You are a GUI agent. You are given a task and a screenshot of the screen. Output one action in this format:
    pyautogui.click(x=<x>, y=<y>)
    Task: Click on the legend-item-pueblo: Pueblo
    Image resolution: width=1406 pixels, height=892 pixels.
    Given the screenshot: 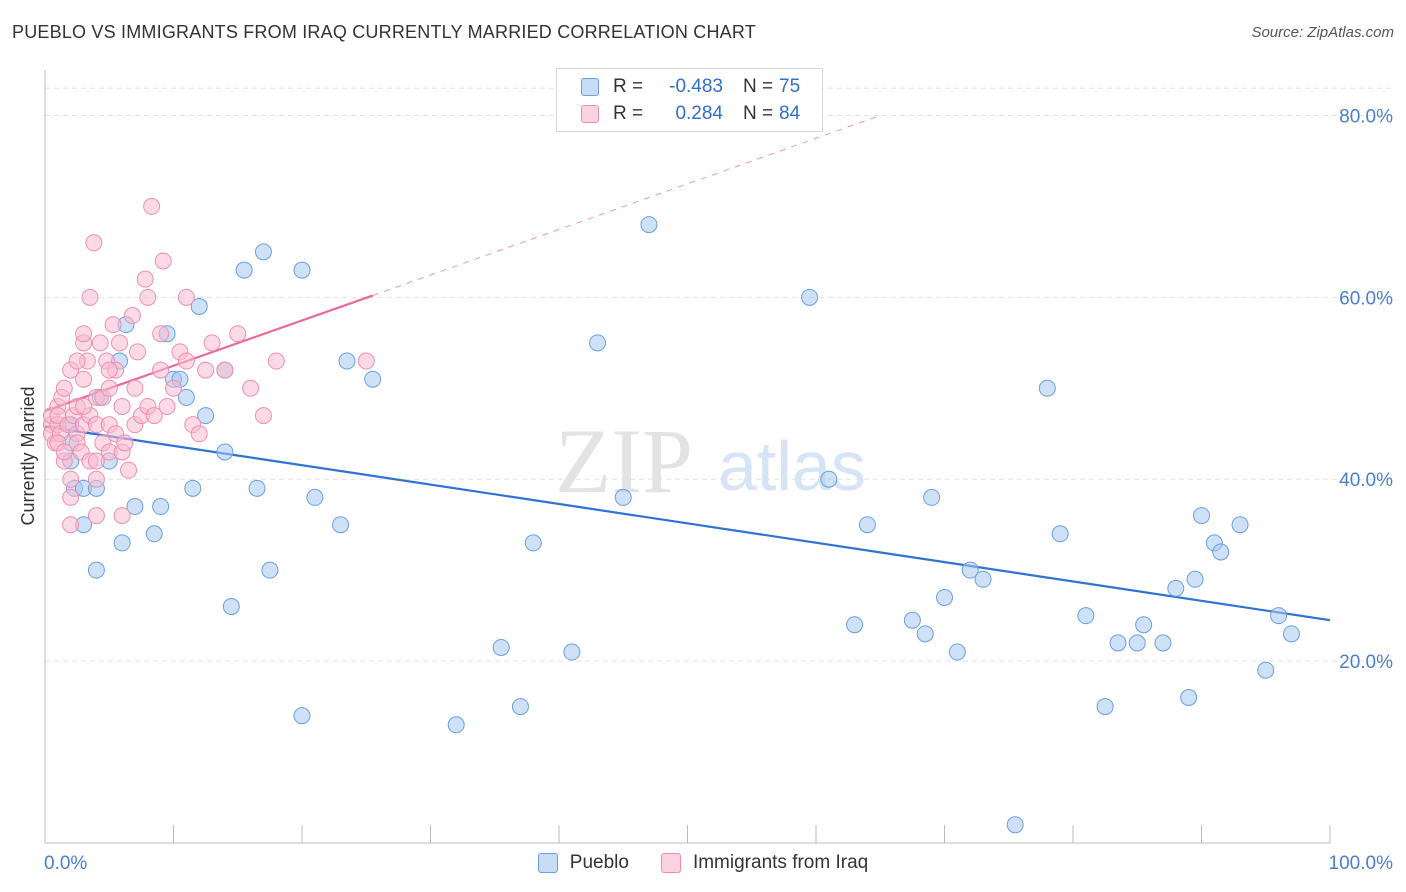 What is the action you would take?
    pyautogui.click(x=583, y=863)
    